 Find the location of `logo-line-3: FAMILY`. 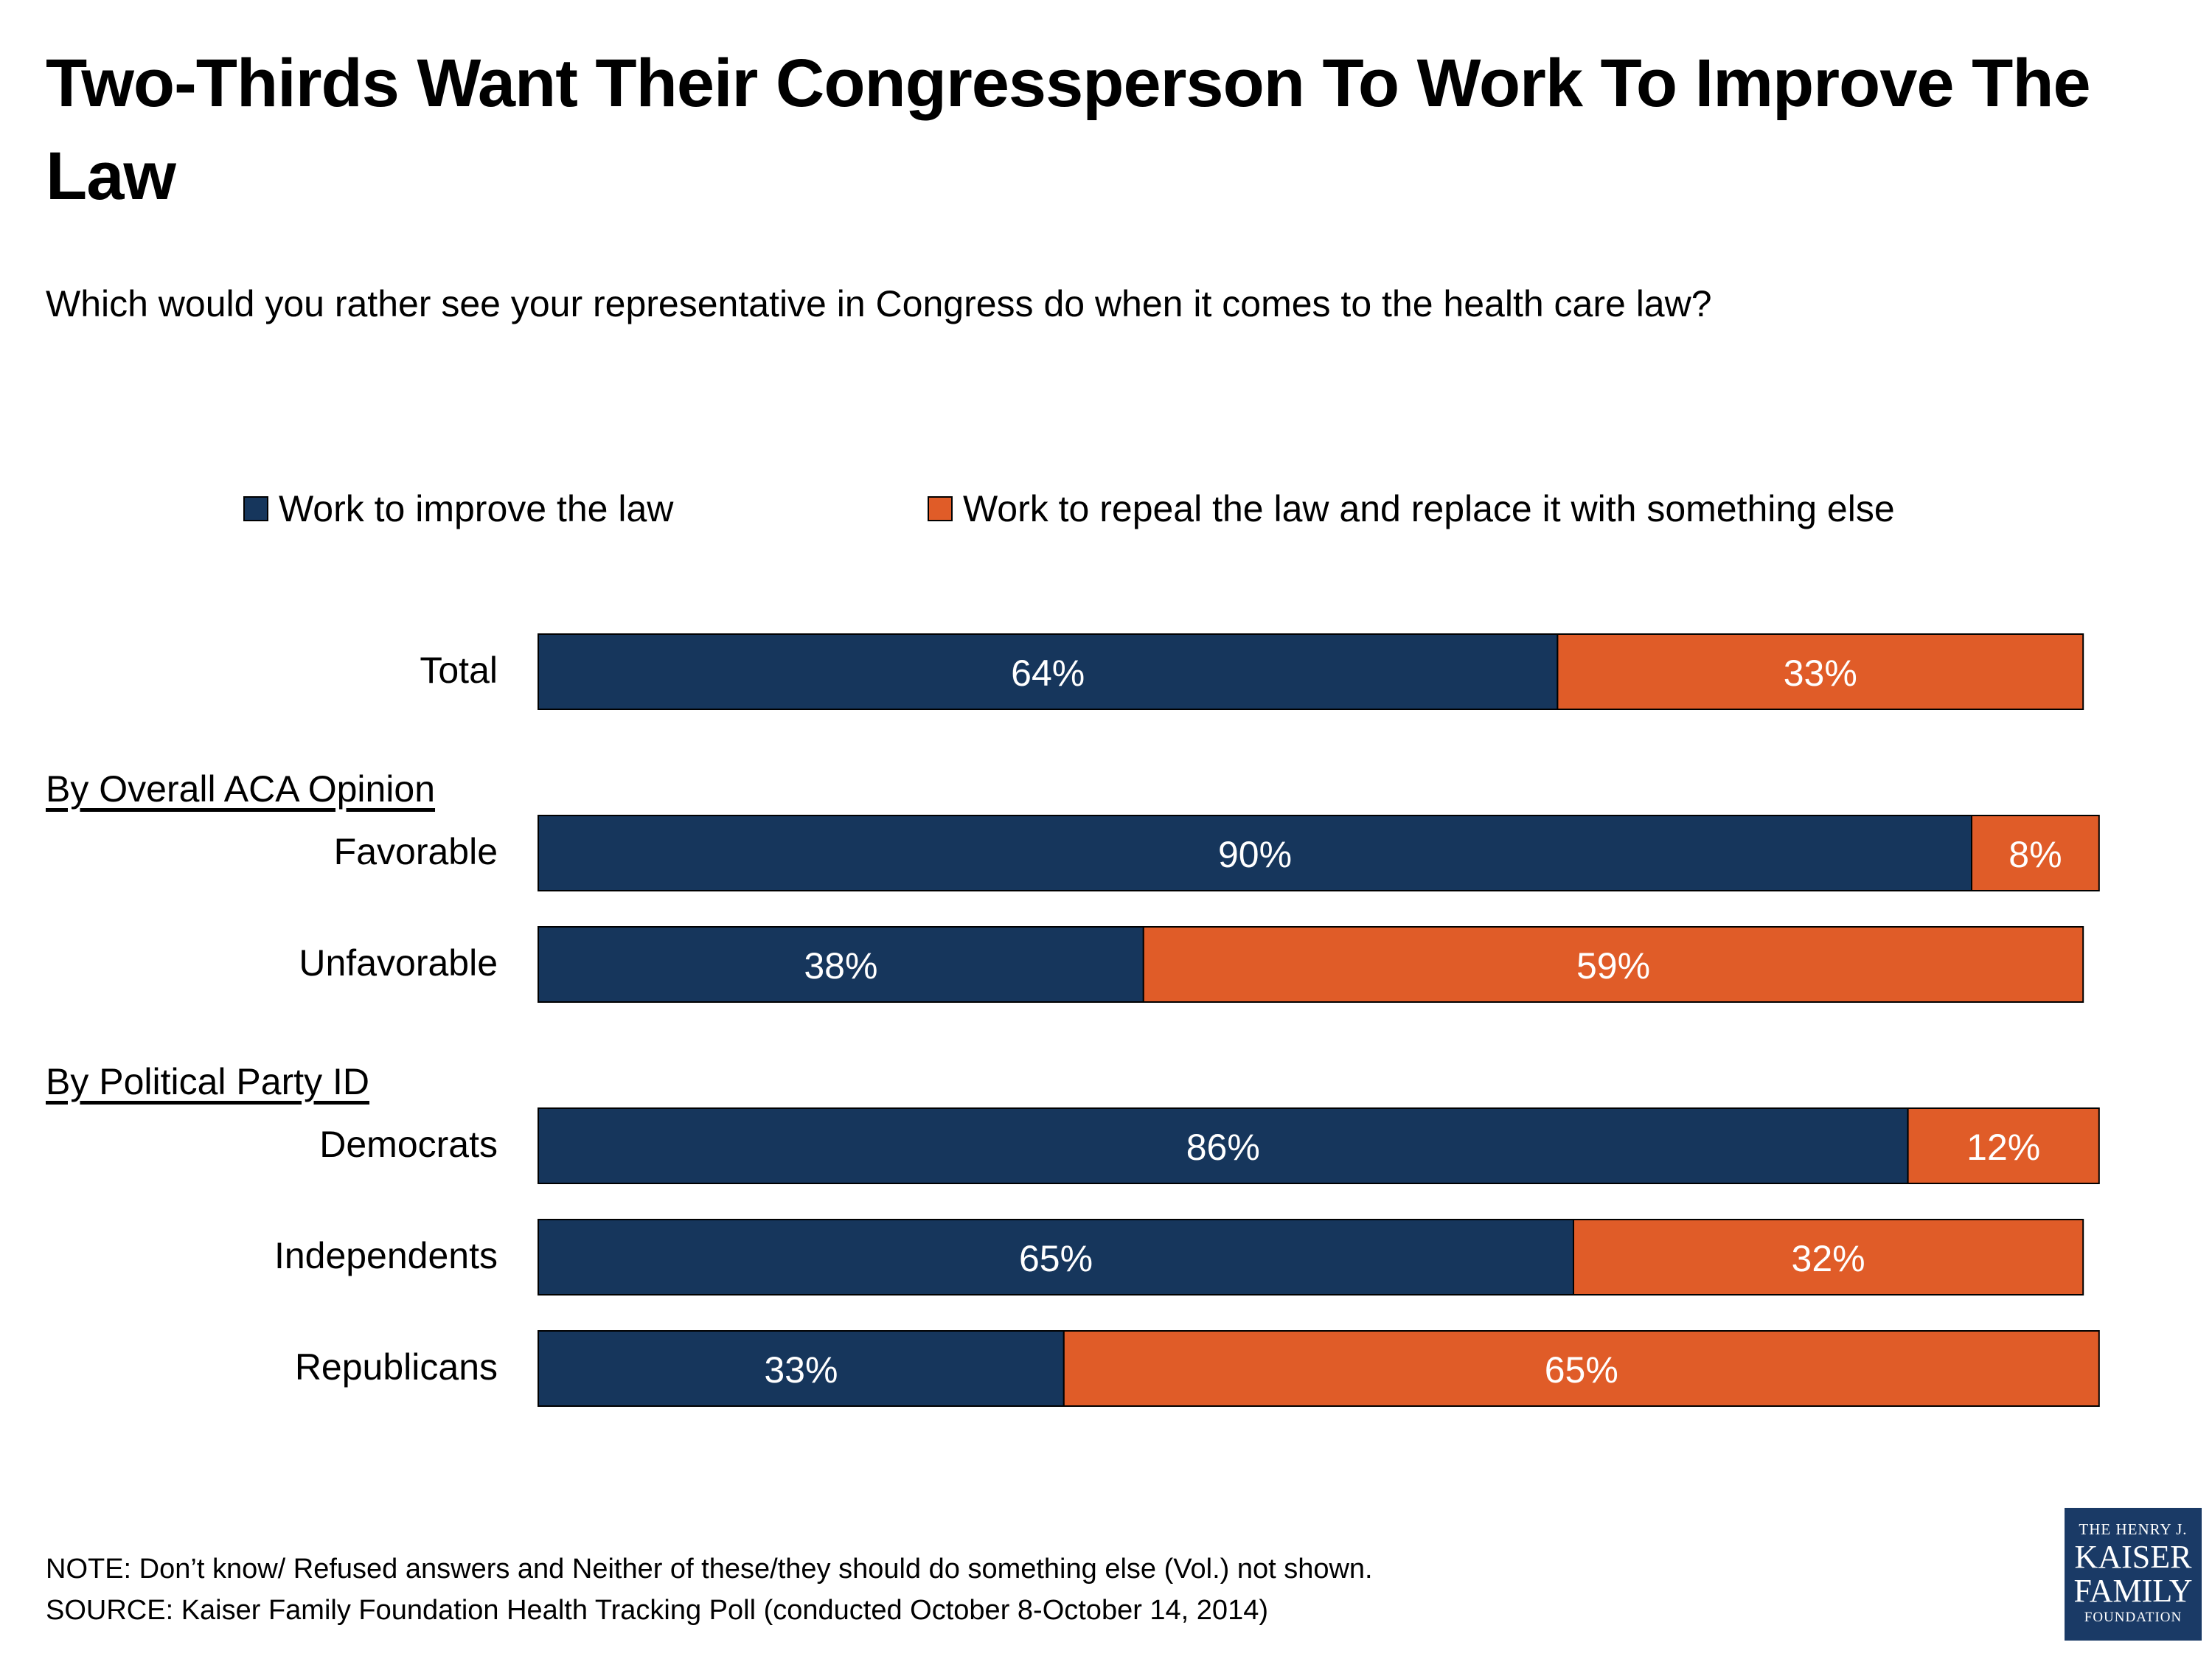

logo-line-3: FAMILY is located at coordinates (2133, 1591).